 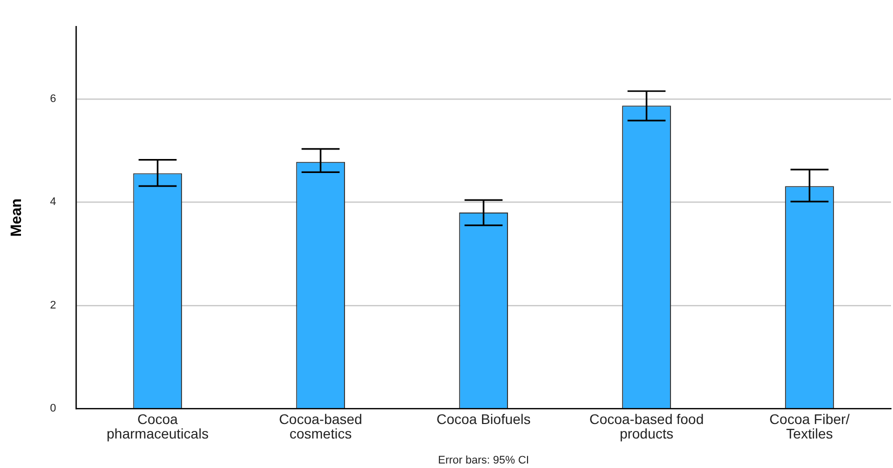 What do you see at coordinates (17, 217) in the screenshot?
I see `y-axis-title: Mean` at bounding box center [17, 217].